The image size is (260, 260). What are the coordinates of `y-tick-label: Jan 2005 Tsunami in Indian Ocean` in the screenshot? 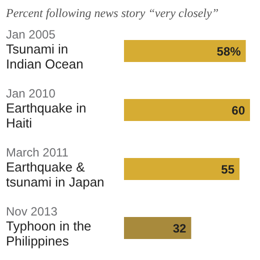 It's located at (45, 50).